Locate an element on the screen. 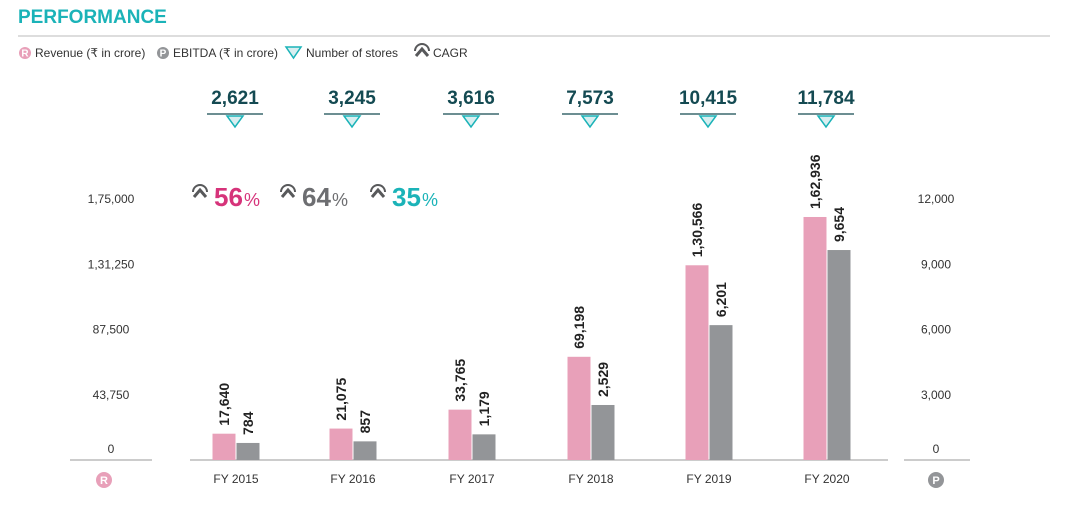  ebitda-bar-label: 2,529 is located at coordinates (603, 379).